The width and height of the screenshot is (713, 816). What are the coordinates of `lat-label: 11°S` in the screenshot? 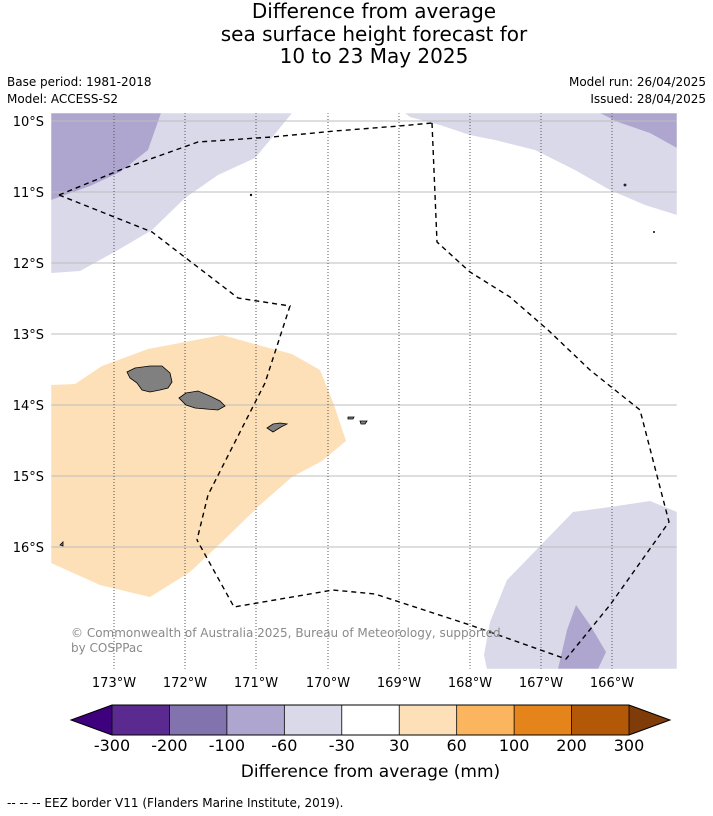 It's located at (28, 193).